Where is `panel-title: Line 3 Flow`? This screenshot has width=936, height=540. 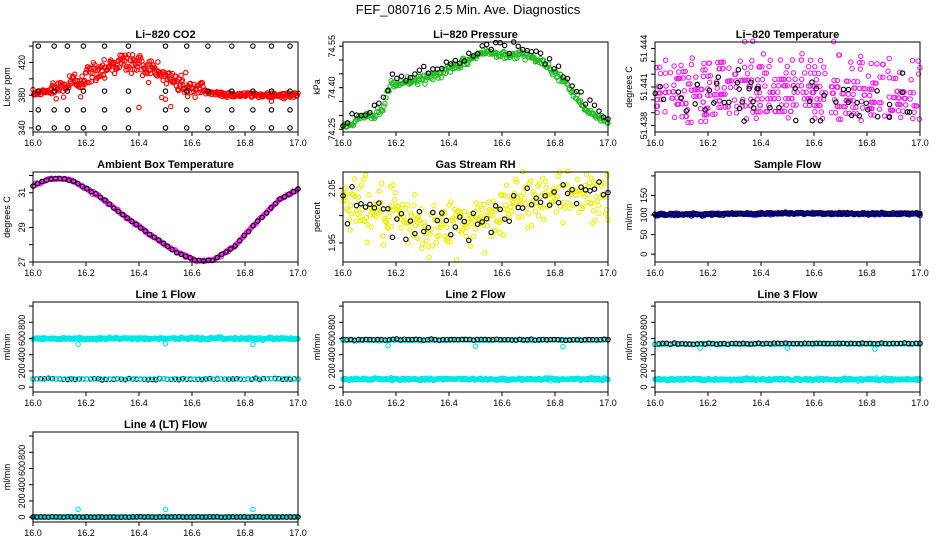 panel-title: Line 3 Flow is located at coordinates (788, 295).